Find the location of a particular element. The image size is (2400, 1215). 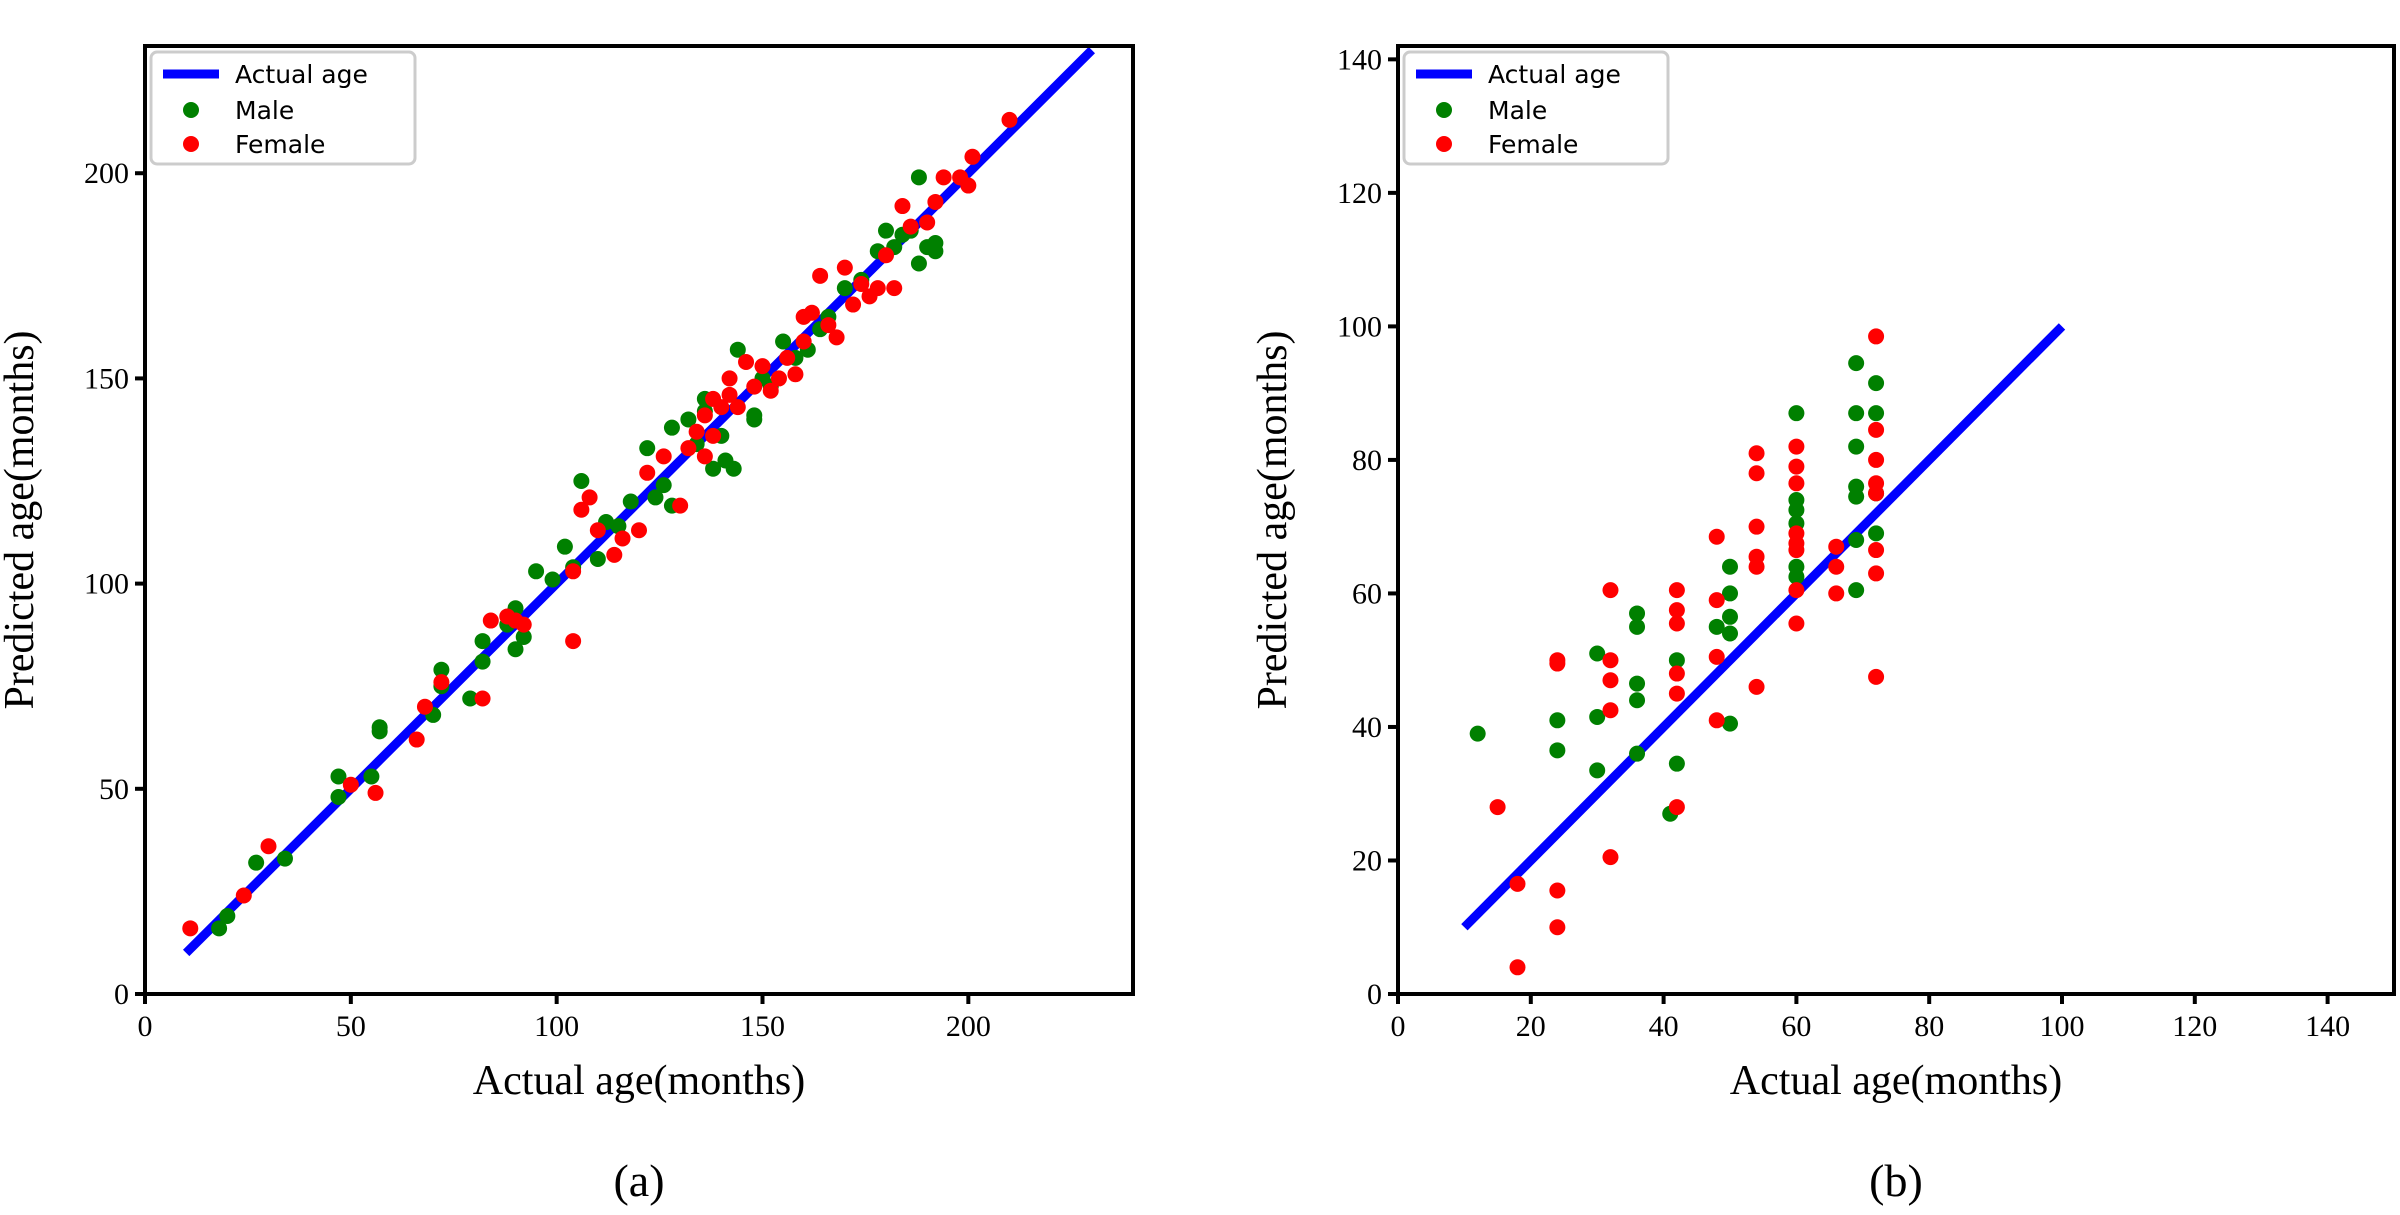

panel-caption: (b) is located at coordinates (1896, 1180).